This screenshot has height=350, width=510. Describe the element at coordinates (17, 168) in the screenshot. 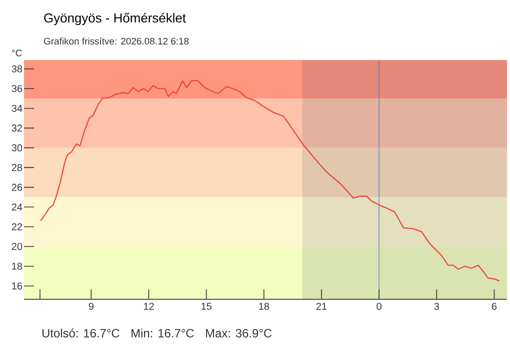

I see `y-tick-label: 28` at that location.